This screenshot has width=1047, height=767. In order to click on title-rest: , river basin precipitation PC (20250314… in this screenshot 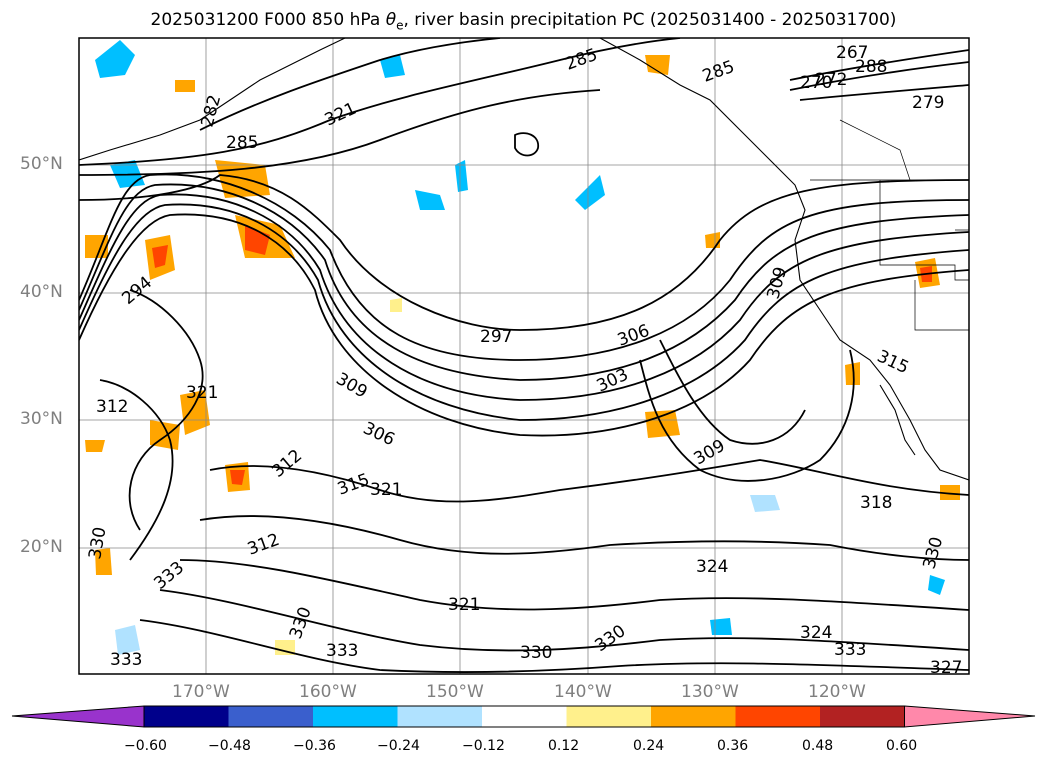, I will do `click(650, 20)`.